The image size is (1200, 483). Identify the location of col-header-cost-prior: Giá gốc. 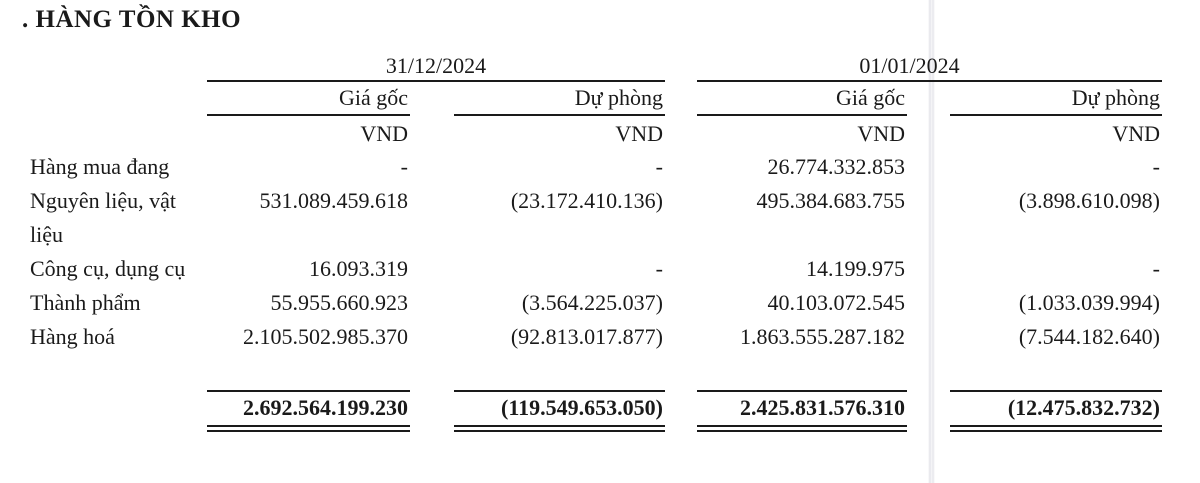
(802, 100).